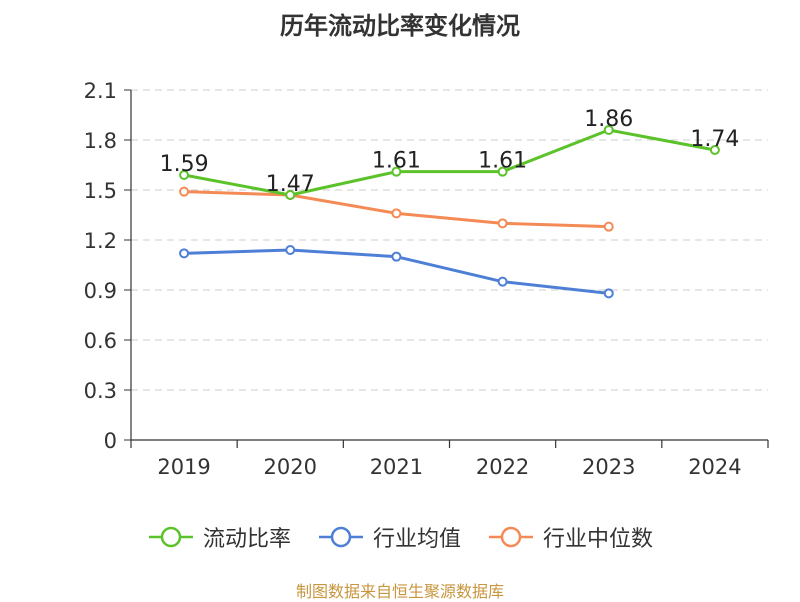 The image size is (800, 602). What do you see at coordinates (598, 539) in the screenshot?
I see `legend-label: 行业中位数` at bounding box center [598, 539].